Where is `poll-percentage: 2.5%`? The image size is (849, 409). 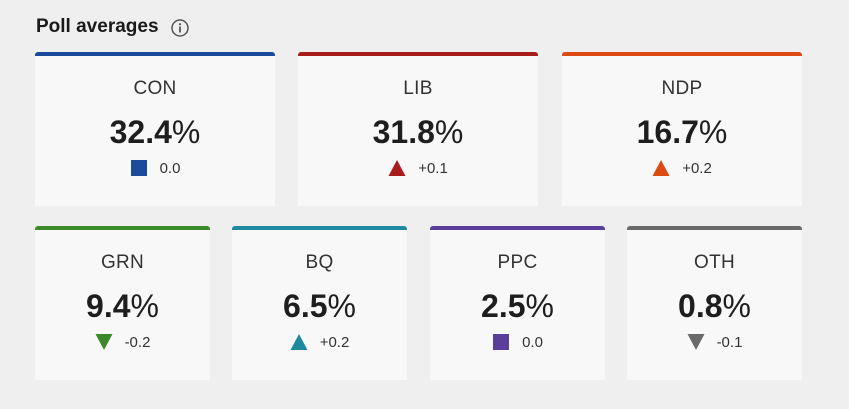 poll-percentage: 2.5% is located at coordinates (517, 306).